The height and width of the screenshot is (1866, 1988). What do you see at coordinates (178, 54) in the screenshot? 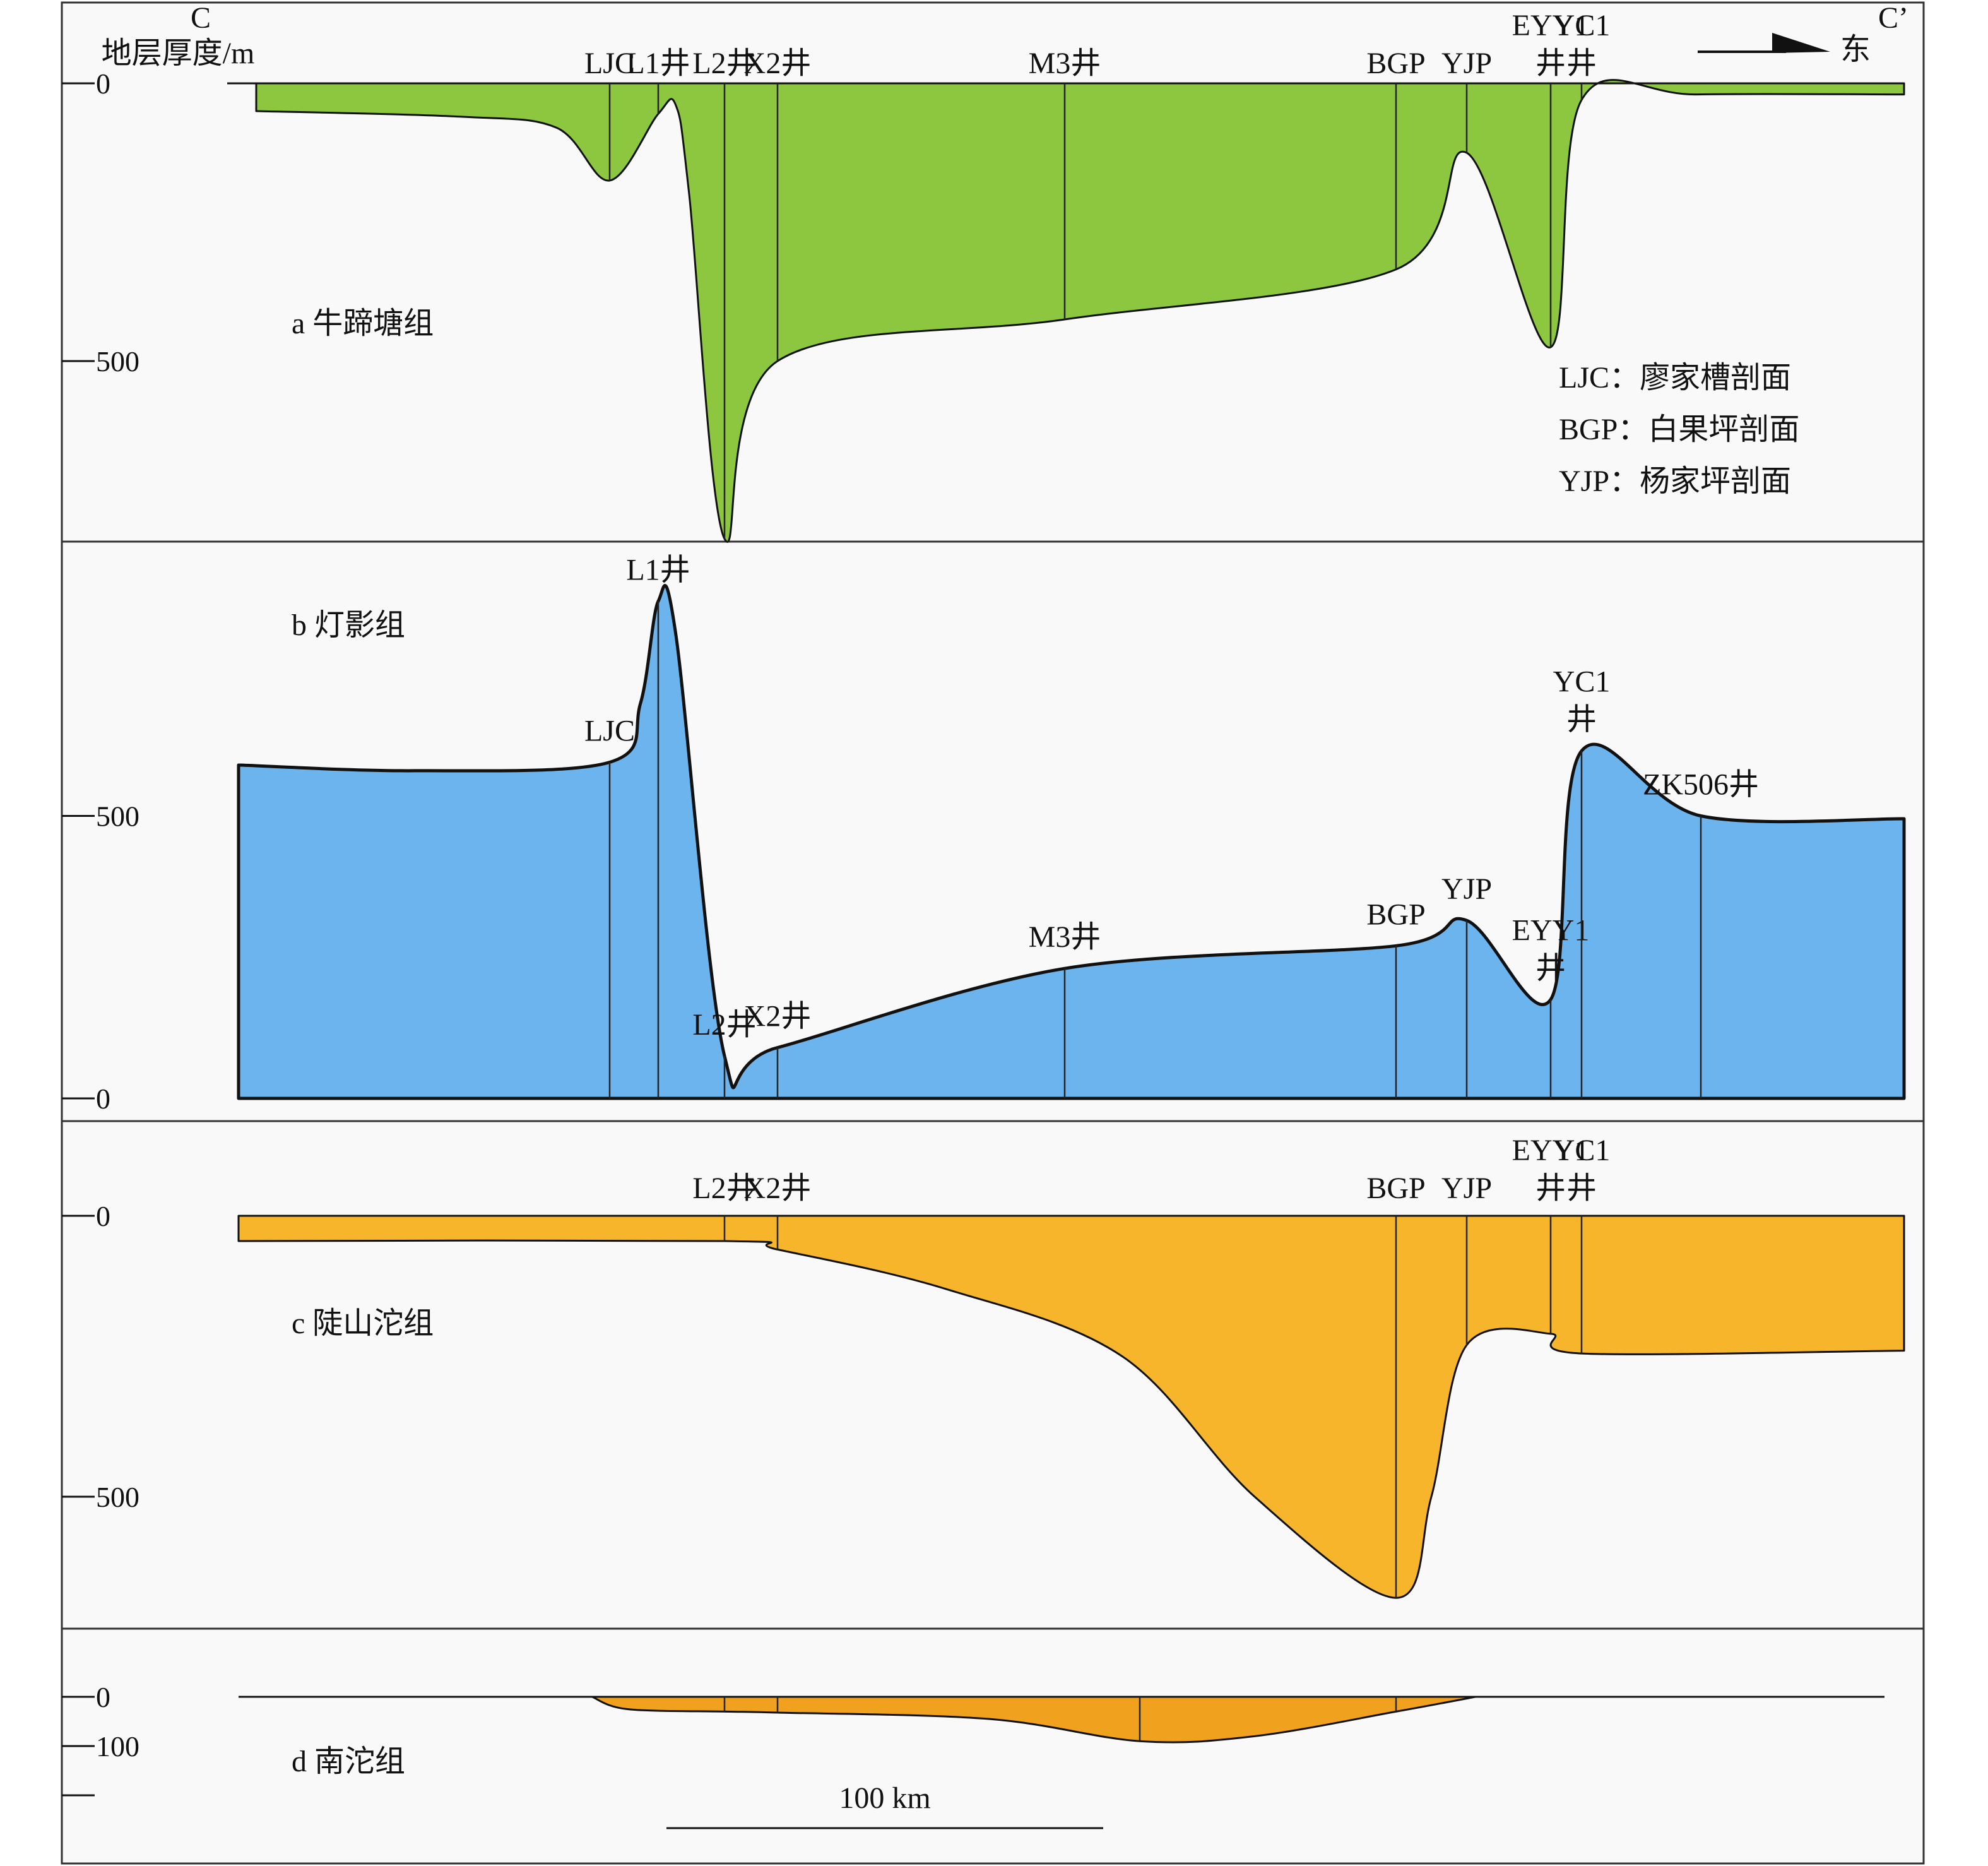
I see `axis-title: 地层厚度/m` at bounding box center [178, 54].